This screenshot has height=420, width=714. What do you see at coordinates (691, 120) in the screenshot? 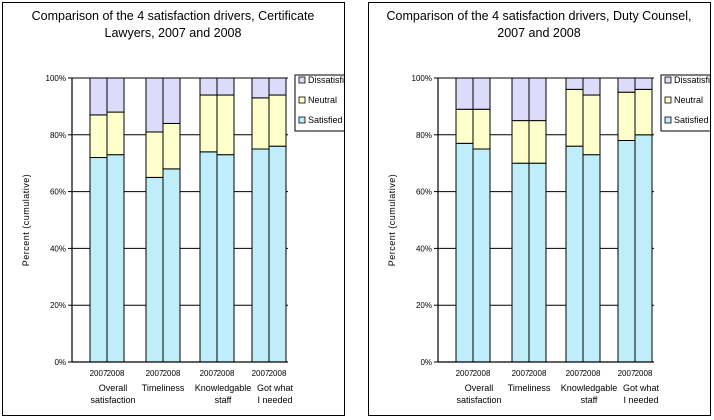
I see `legend-label: Satisfied` at bounding box center [691, 120].